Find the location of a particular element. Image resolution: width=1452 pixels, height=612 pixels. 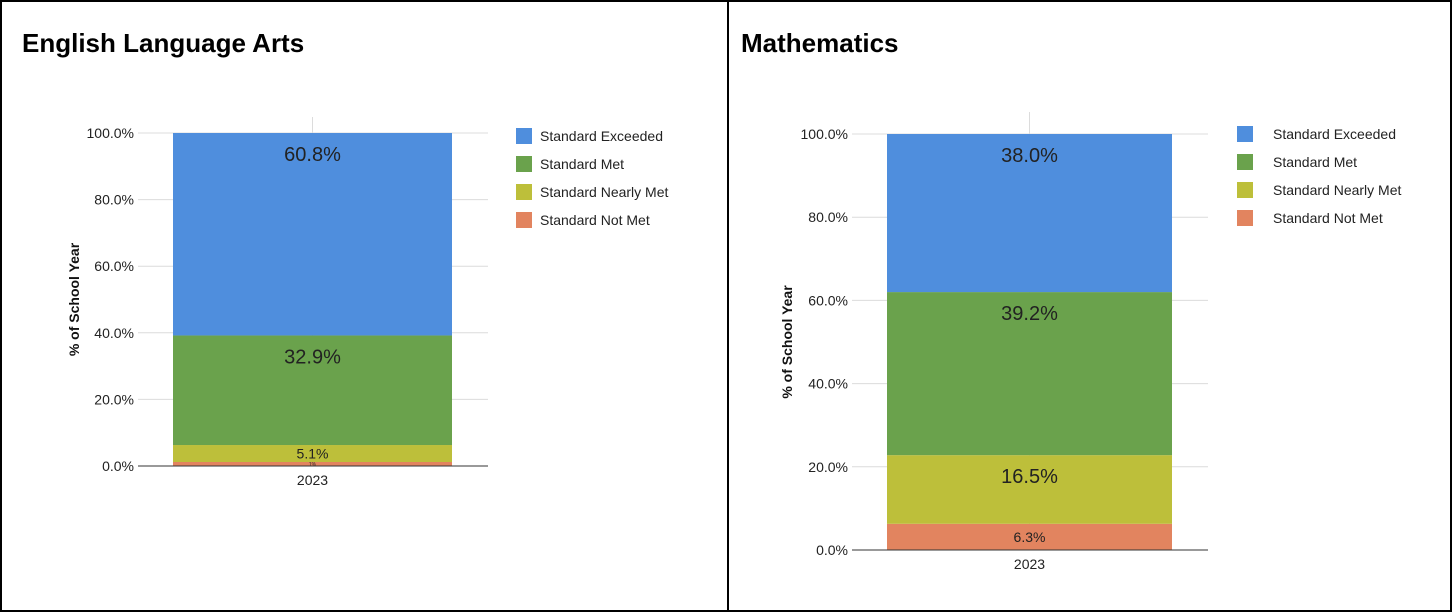

data-label: 6.3% is located at coordinates (1030, 537).